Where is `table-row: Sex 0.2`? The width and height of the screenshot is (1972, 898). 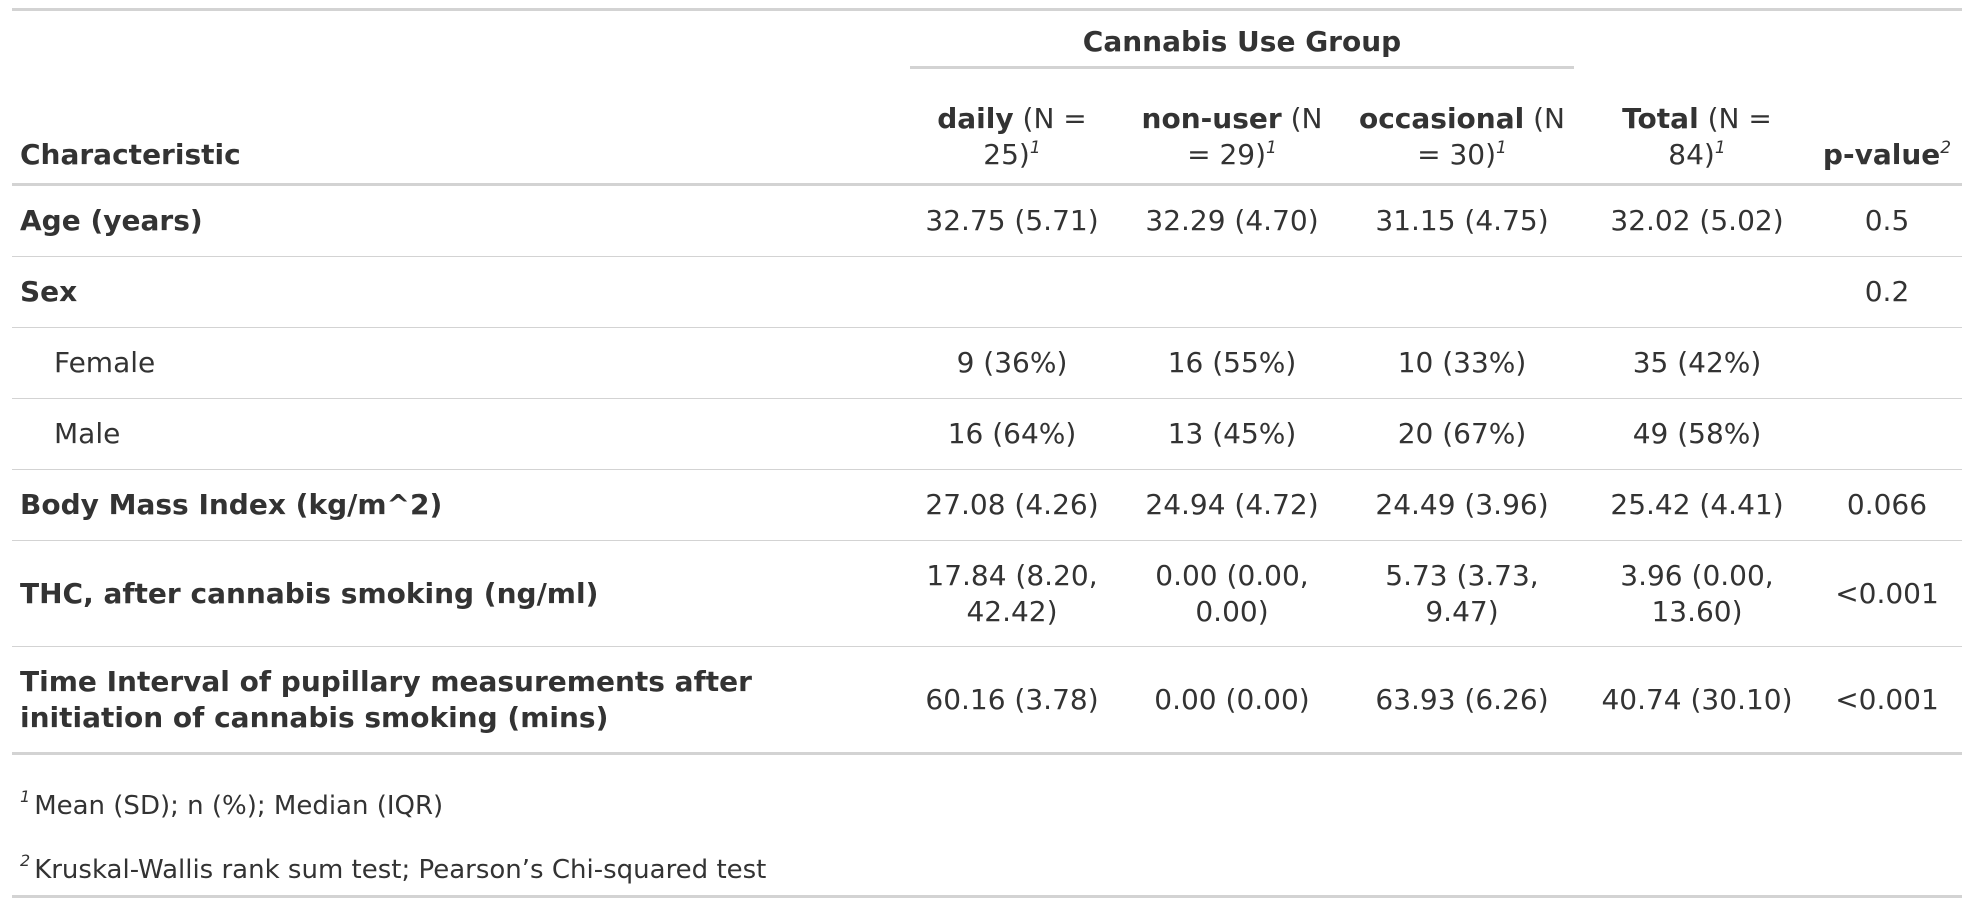
table-row: Sex 0.2 is located at coordinates (987, 292).